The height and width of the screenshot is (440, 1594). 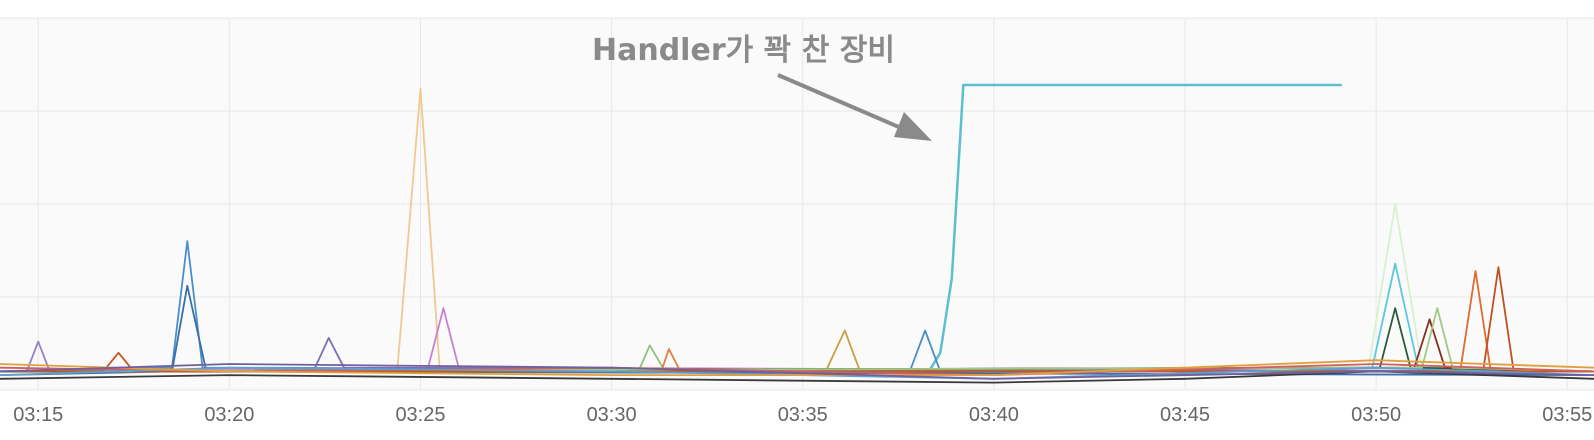 I want to click on x-tick-label: 03:45, so click(x=1185, y=415).